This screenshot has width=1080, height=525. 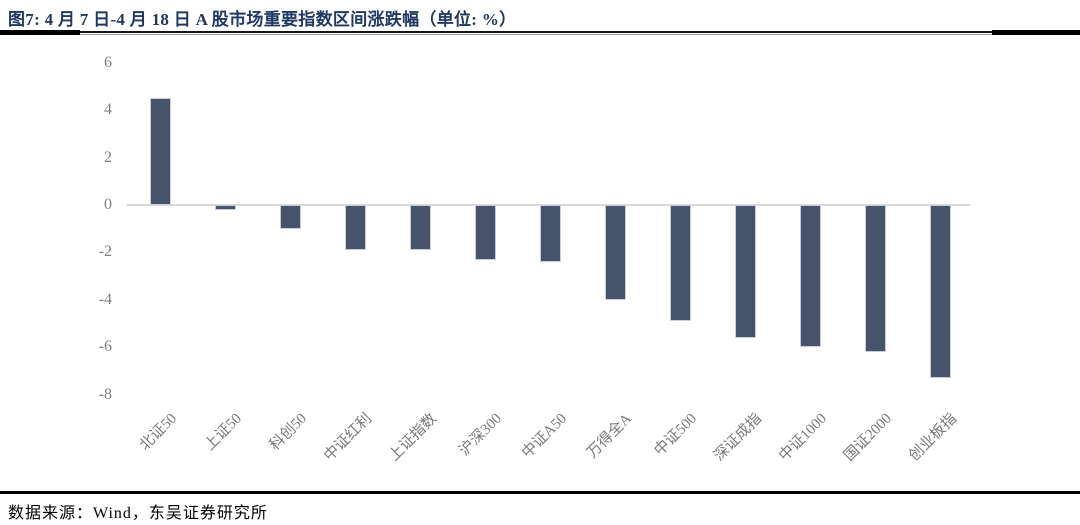 What do you see at coordinates (108, 62) in the screenshot?
I see `y-tick-label: 6` at bounding box center [108, 62].